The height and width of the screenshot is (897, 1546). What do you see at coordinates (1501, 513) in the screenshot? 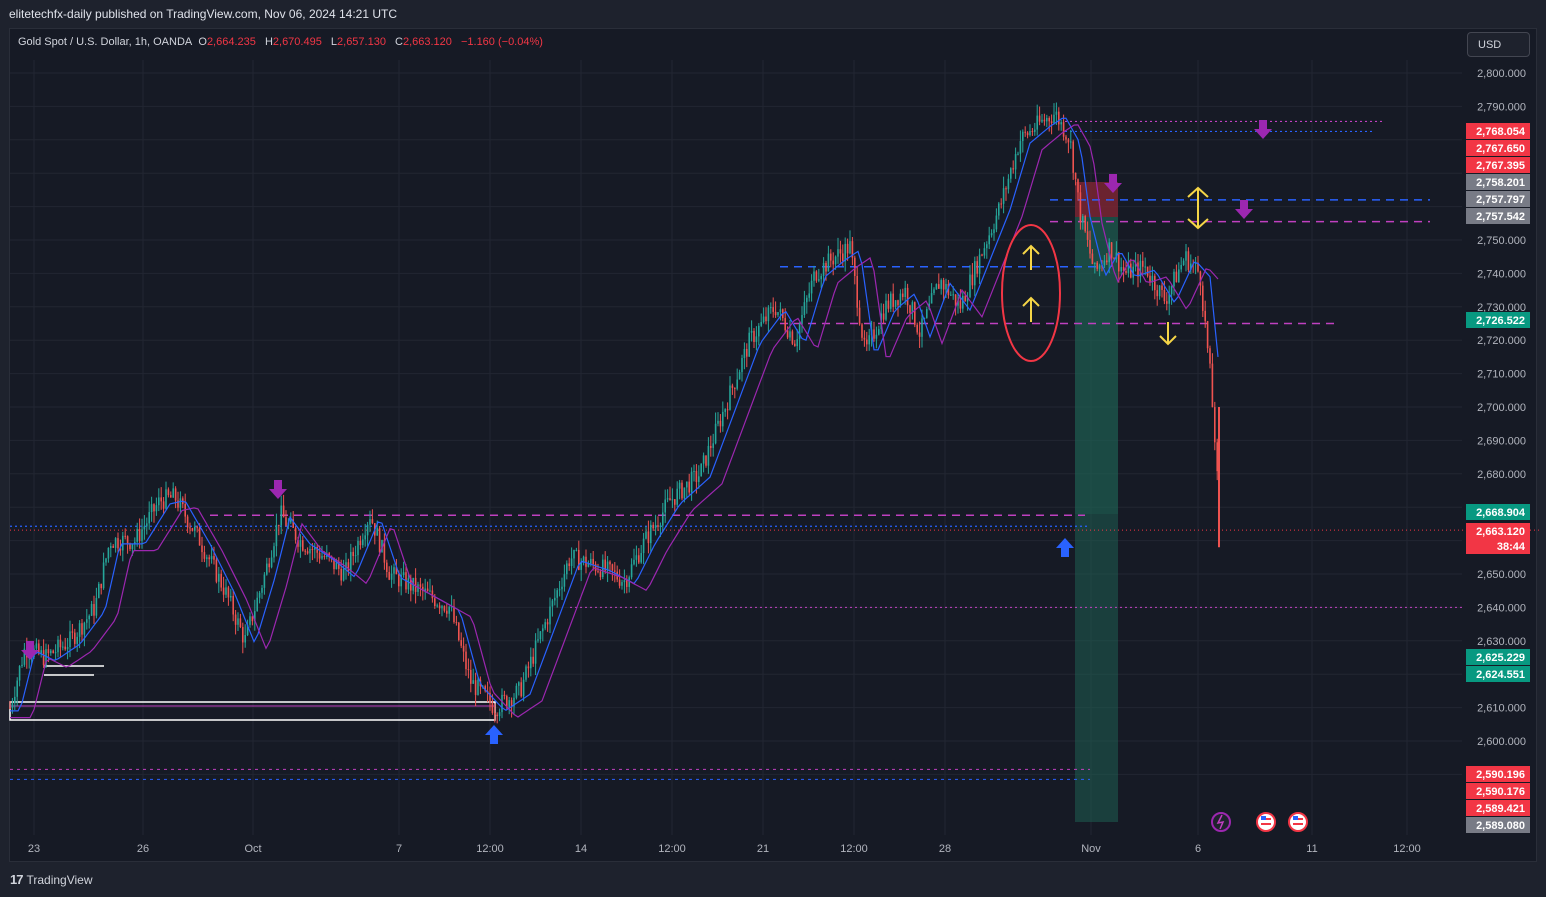
I see `price-label: 2,668.904` at bounding box center [1501, 513].